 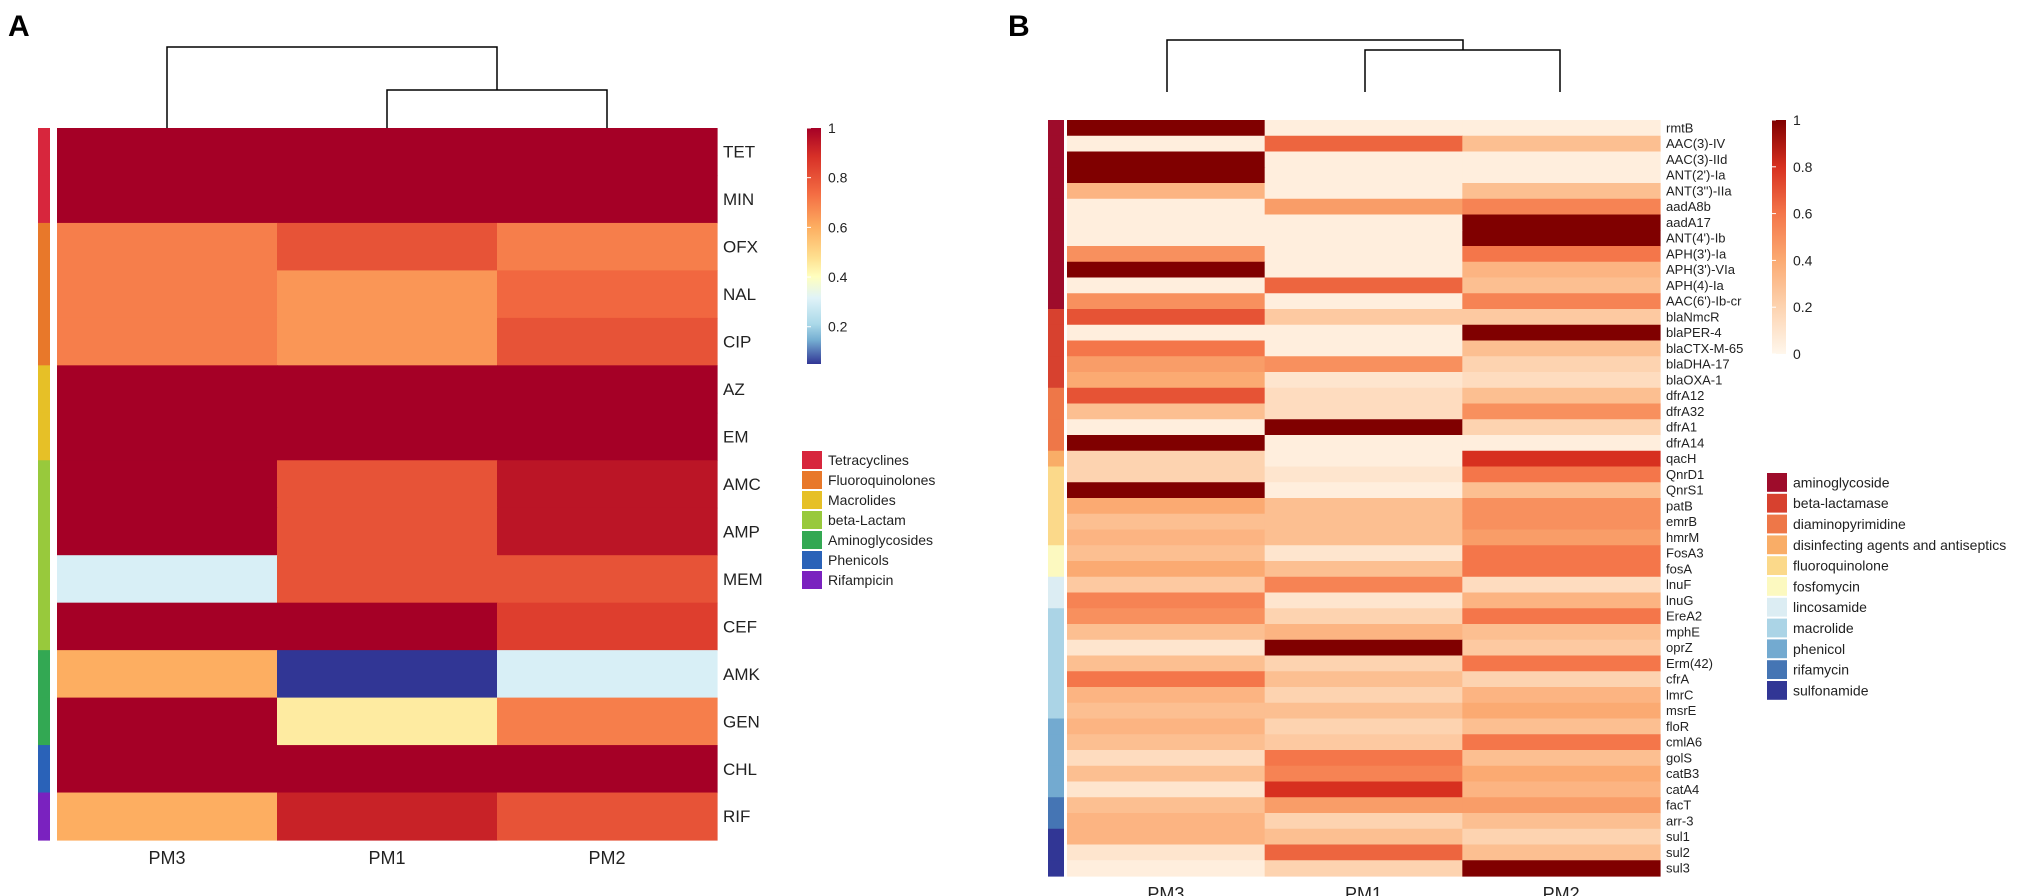 What do you see at coordinates (838, 227) in the screenshot?
I see `panel-a-scale-tick-label: 0.6` at bounding box center [838, 227].